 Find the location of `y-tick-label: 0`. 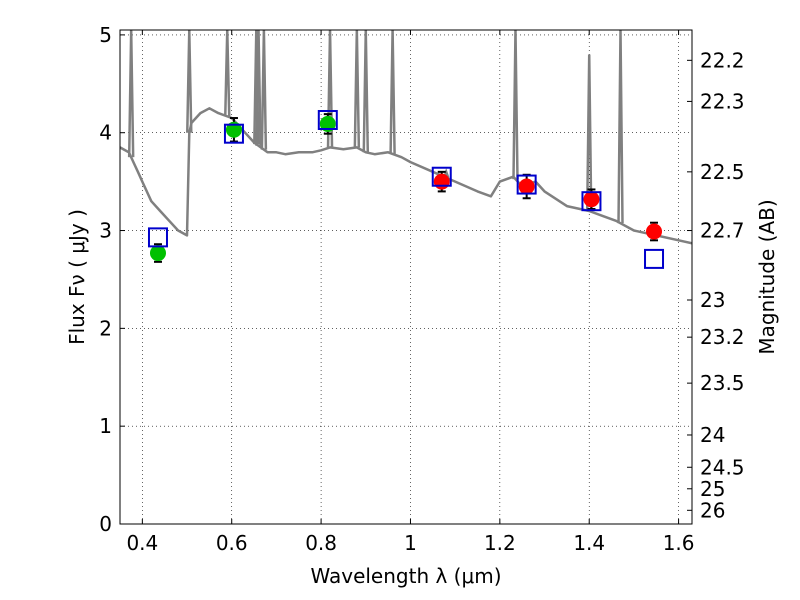

y-tick-label: 0 is located at coordinates (105, 524).